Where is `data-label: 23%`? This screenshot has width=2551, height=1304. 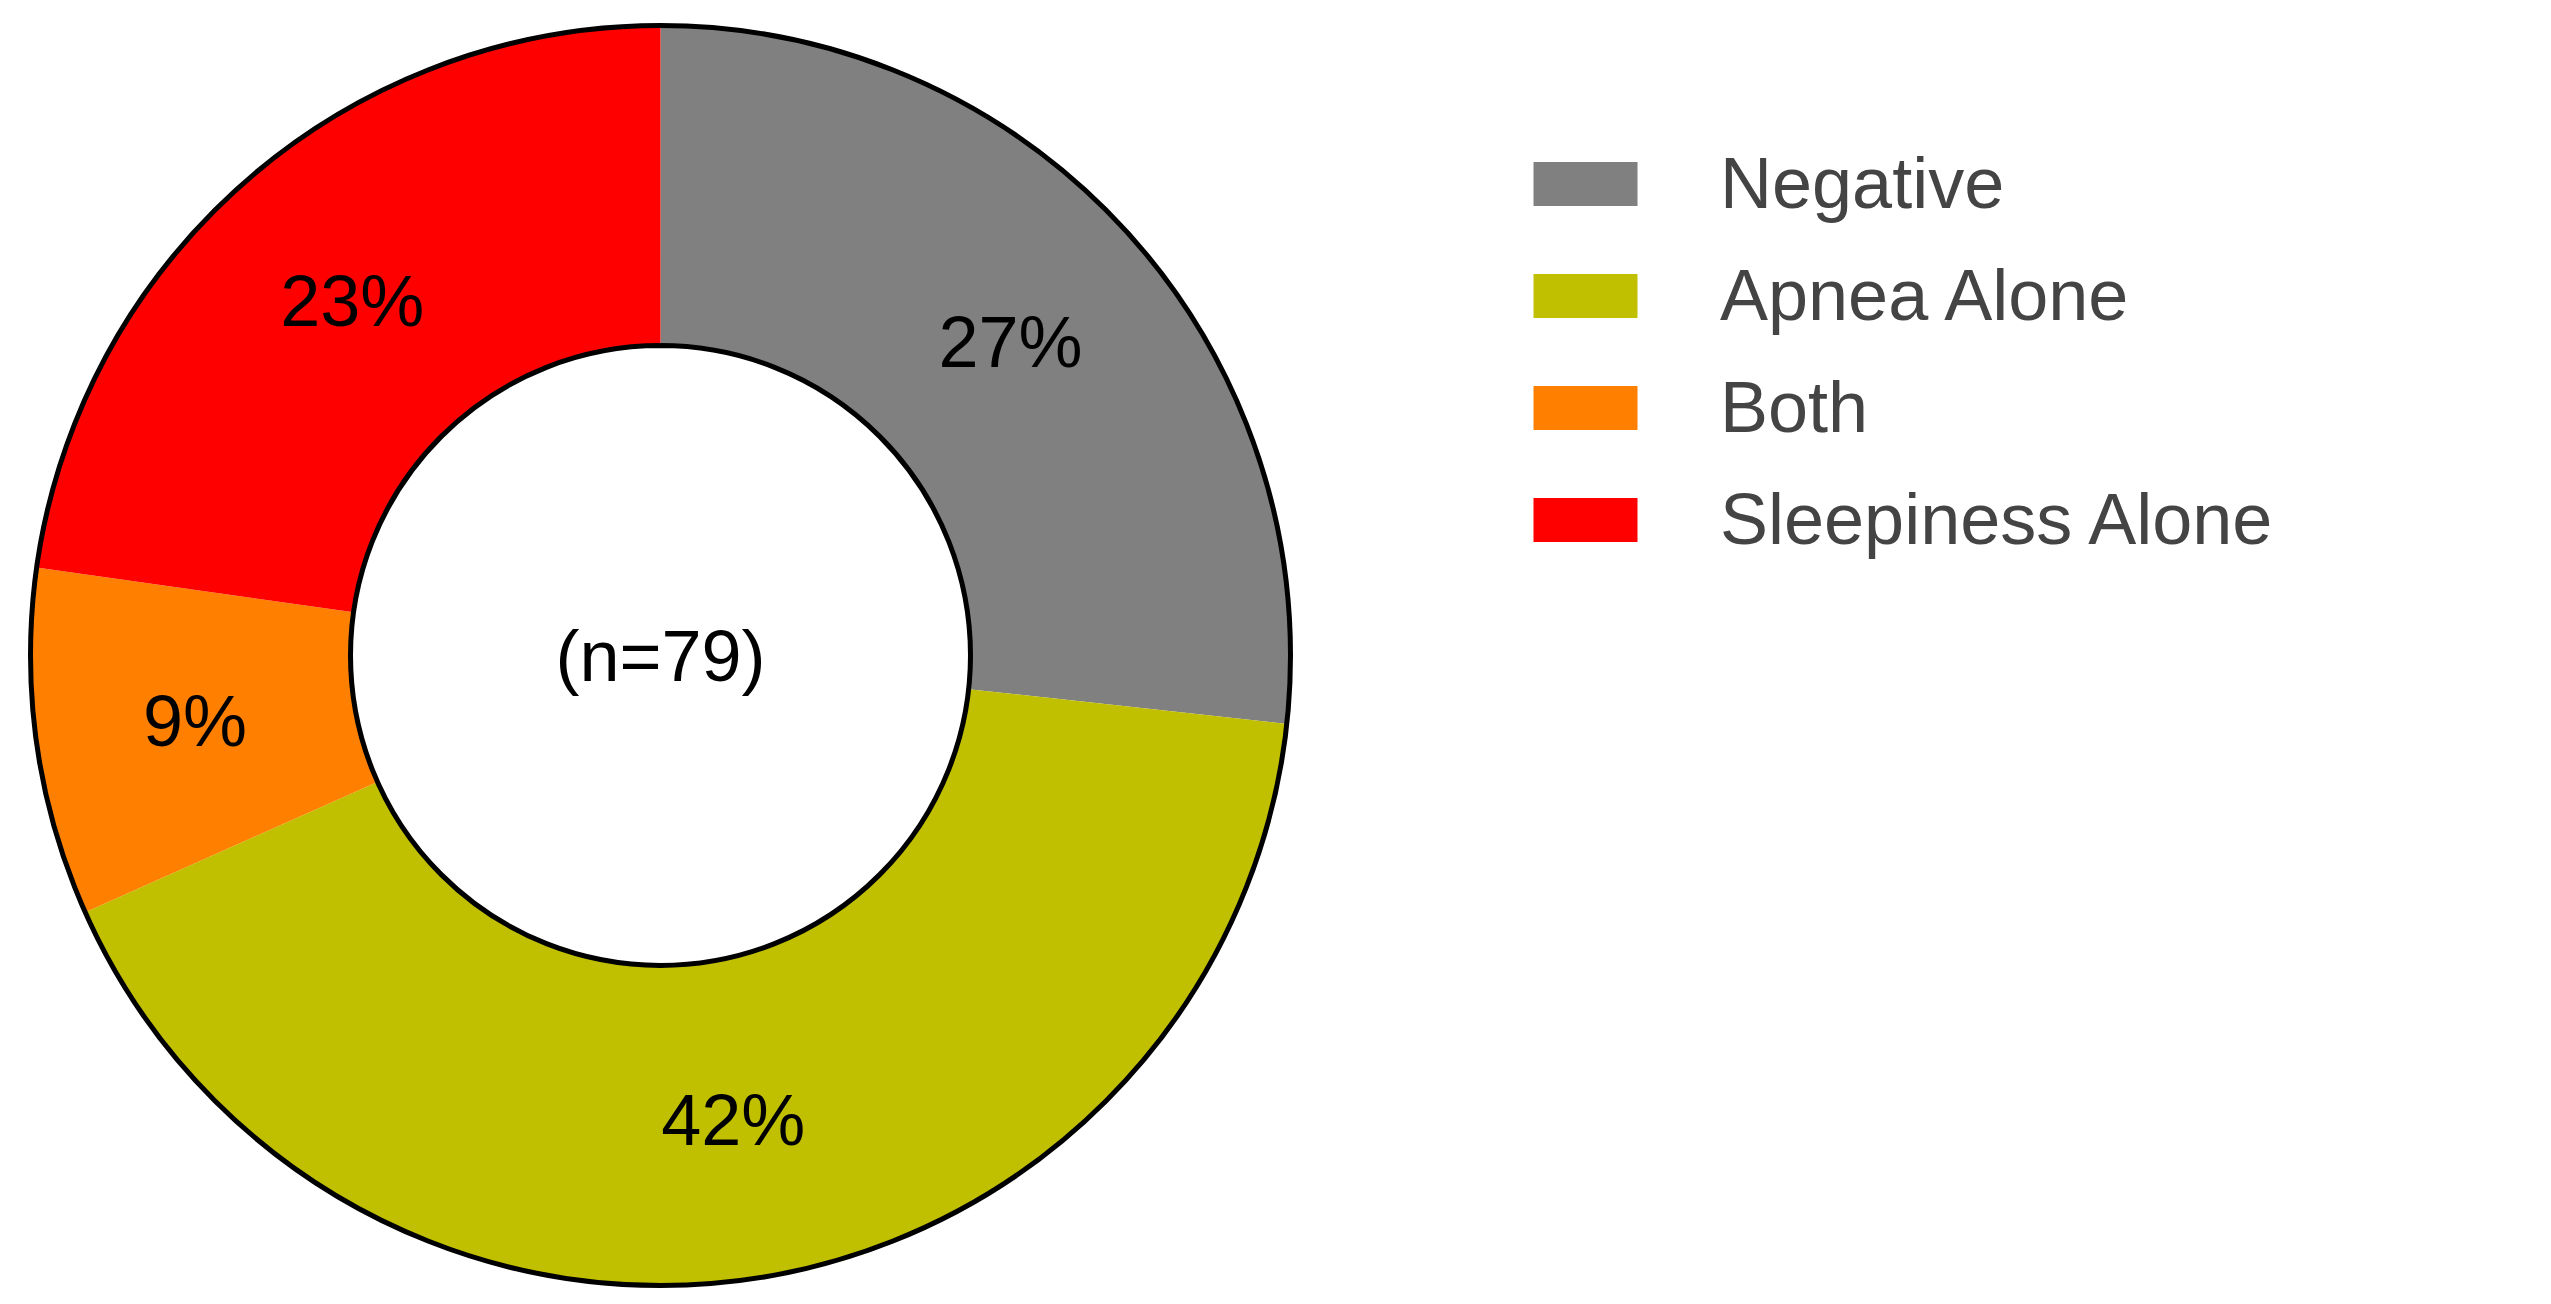
data-label: 23% is located at coordinates (352, 300).